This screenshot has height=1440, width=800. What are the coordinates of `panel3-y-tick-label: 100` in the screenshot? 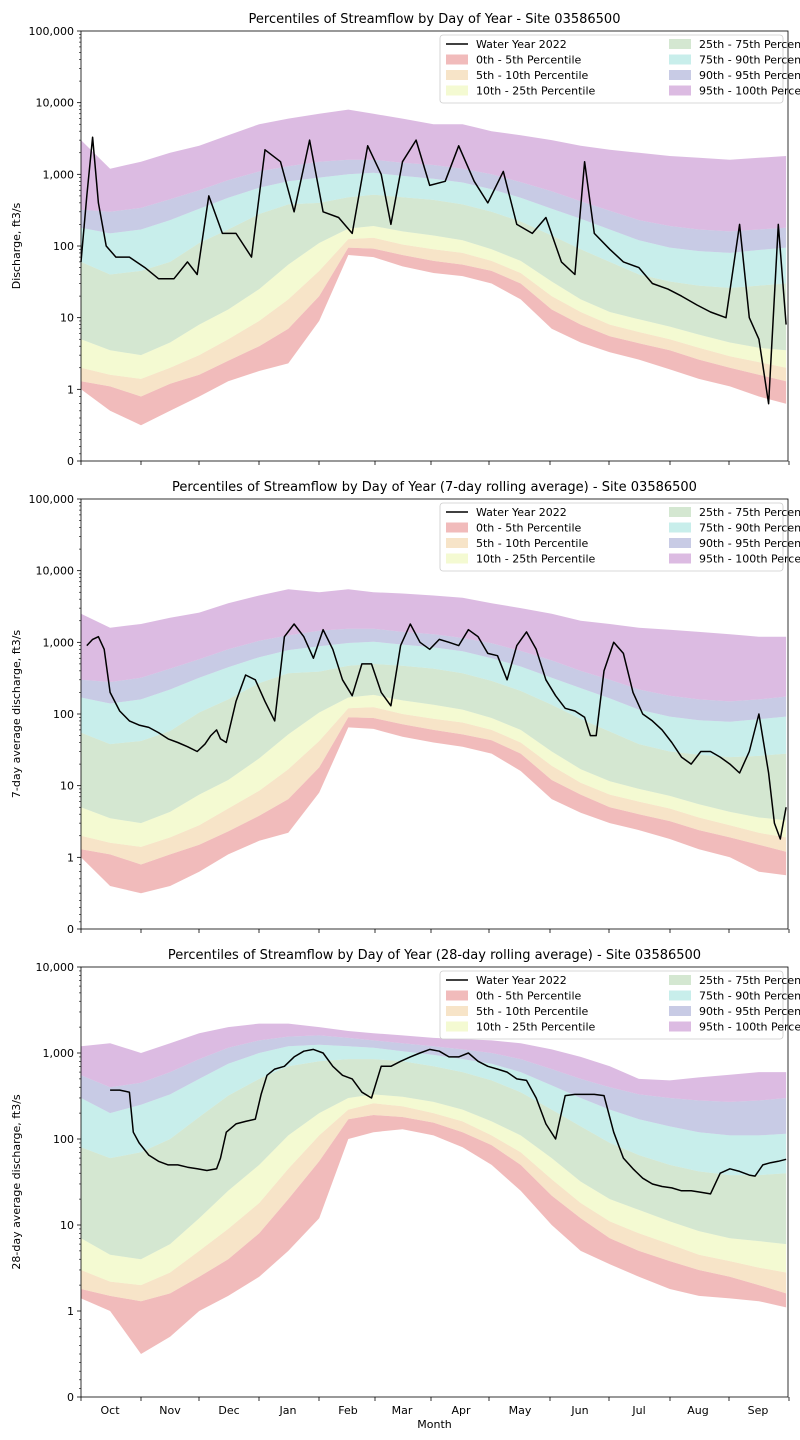 It's located at (63, 1139).